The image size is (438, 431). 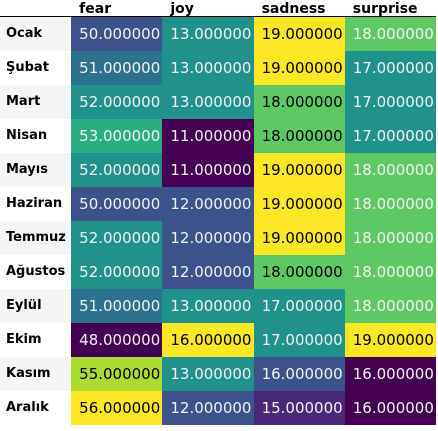 I want to click on row-label: Ağustos, so click(x=36, y=271).